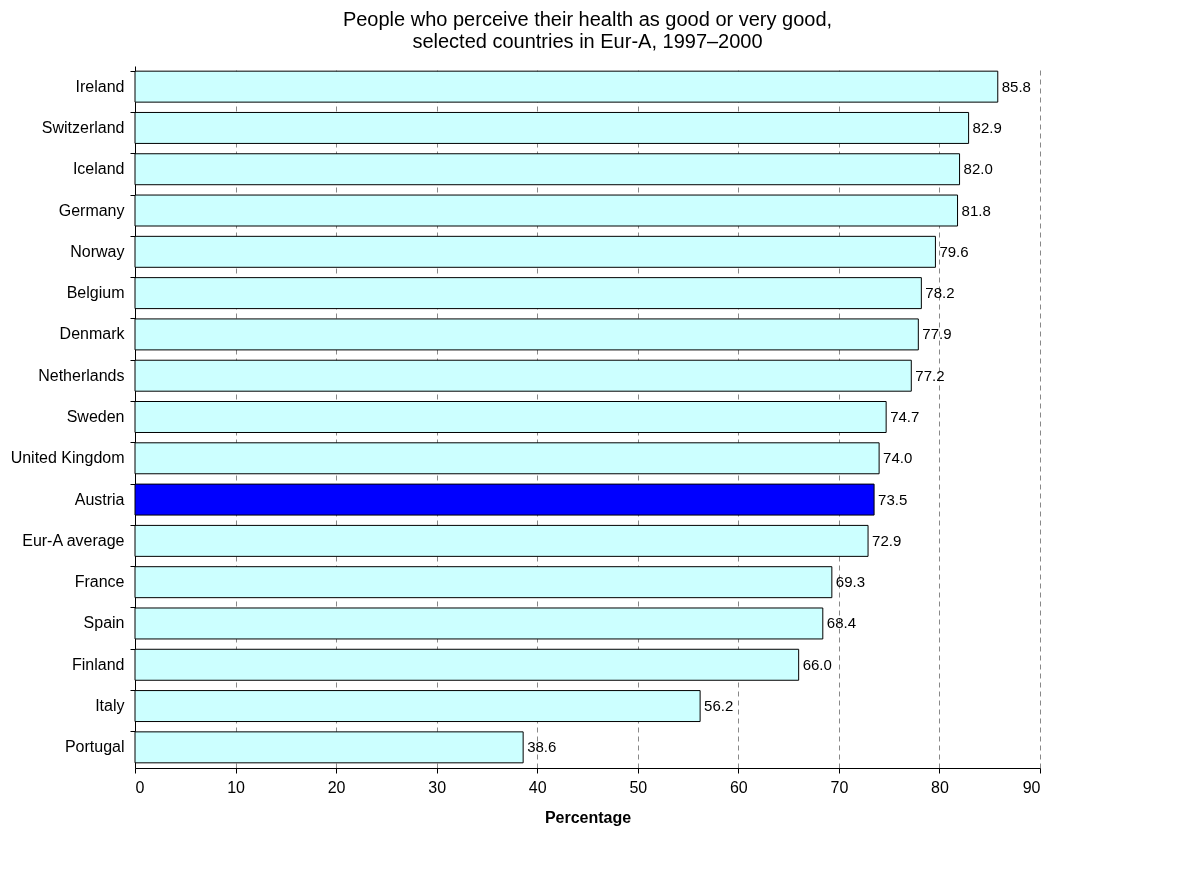 Image resolution: width=1203 pixels, height=880 pixels. What do you see at coordinates (73, 540) in the screenshot?
I see `y-tick-label: Eur-A average` at bounding box center [73, 540].